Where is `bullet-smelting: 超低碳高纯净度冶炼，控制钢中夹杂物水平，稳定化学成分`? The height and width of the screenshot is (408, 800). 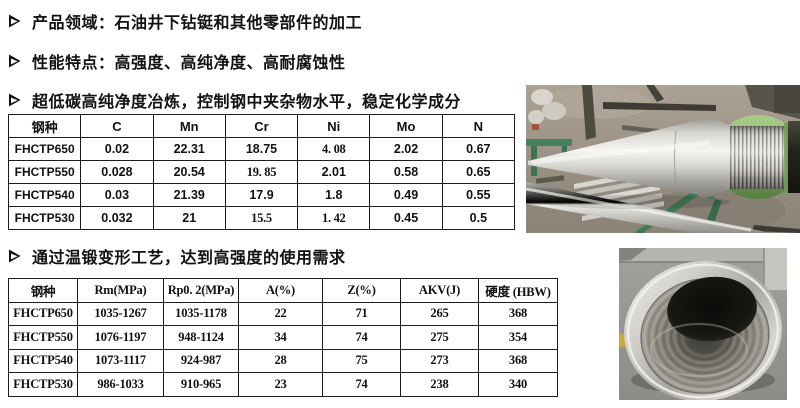 bullet-smelting: 超低碳高纯净度冶炼，控制钢中夹杂物水平，稳定化学成分 is located at coordinates (234, 100).